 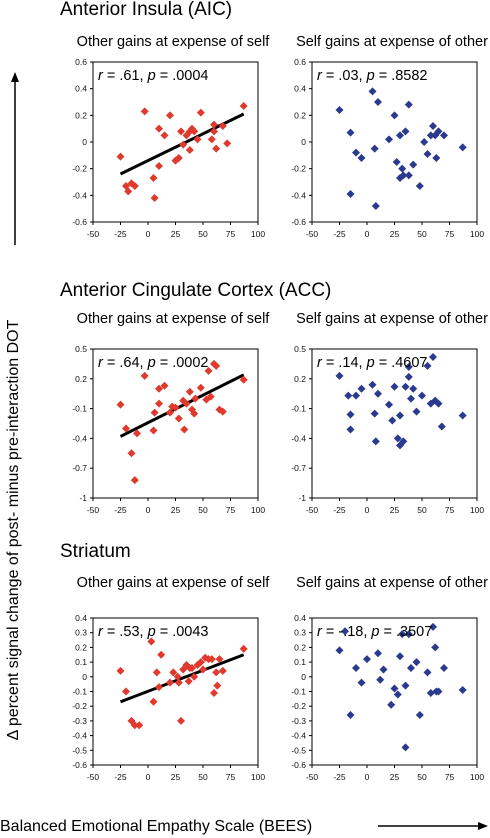 I want to click on plot-frame, so click(x=175, y=142).